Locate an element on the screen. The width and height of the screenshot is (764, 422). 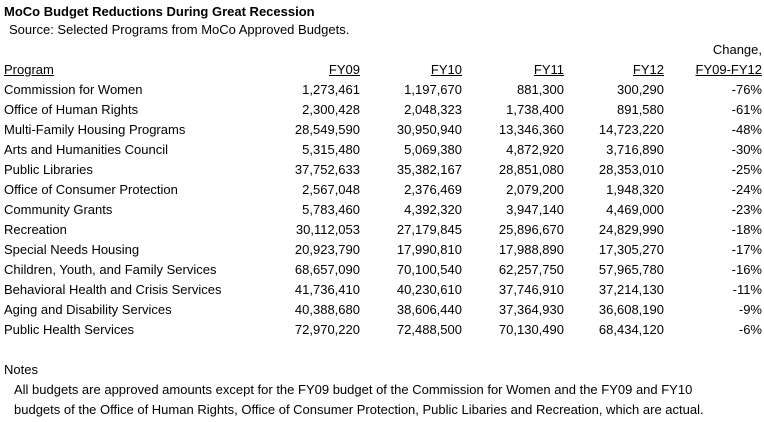
fy10-cell: 35,382,167 is located at coordinates (429, 169).